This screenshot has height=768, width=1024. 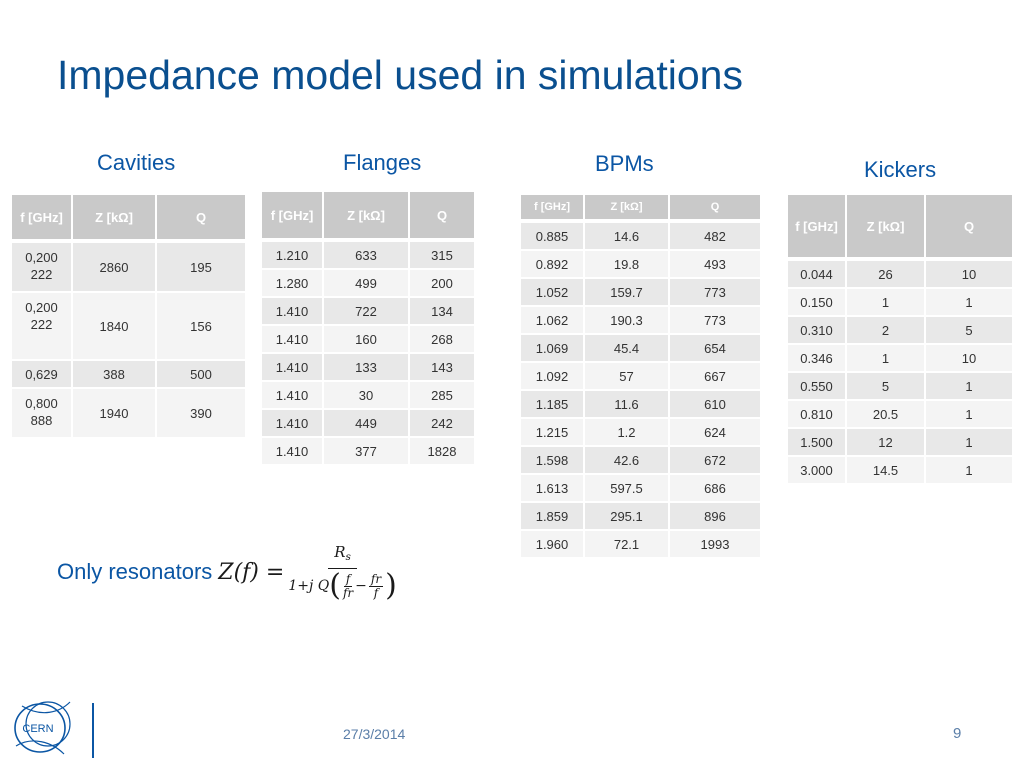 I want to click on table-cell: 143, so click(x=441, y=367).